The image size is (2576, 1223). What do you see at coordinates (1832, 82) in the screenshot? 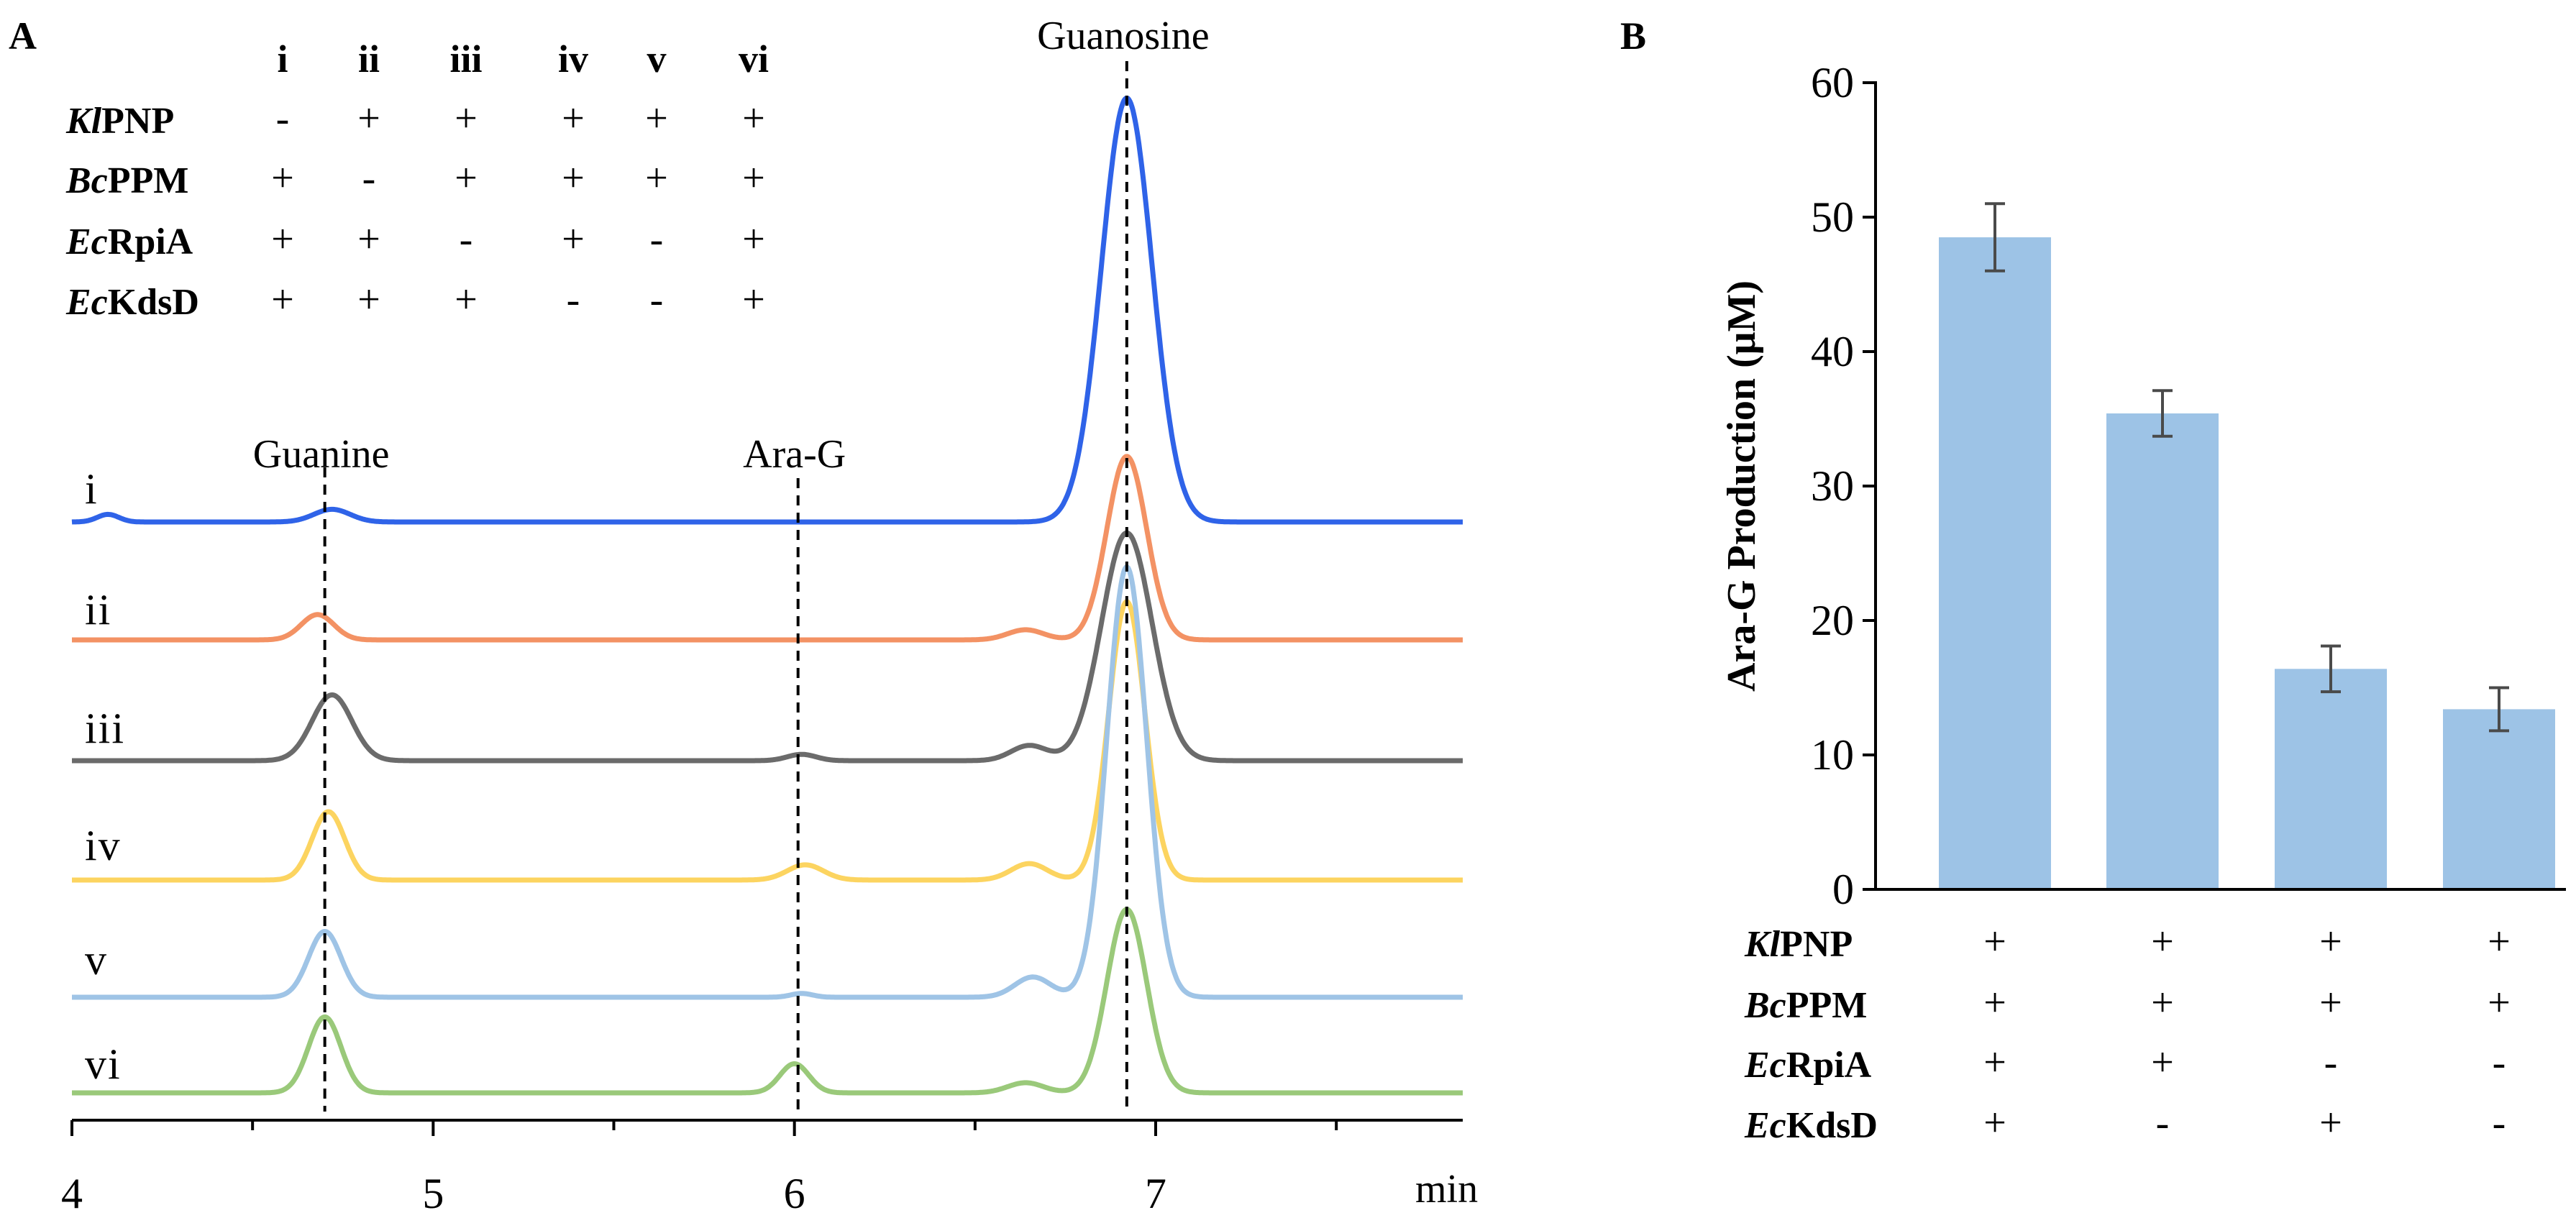
I see `y-tick-label: 60` at bounding box center [1832, 82].